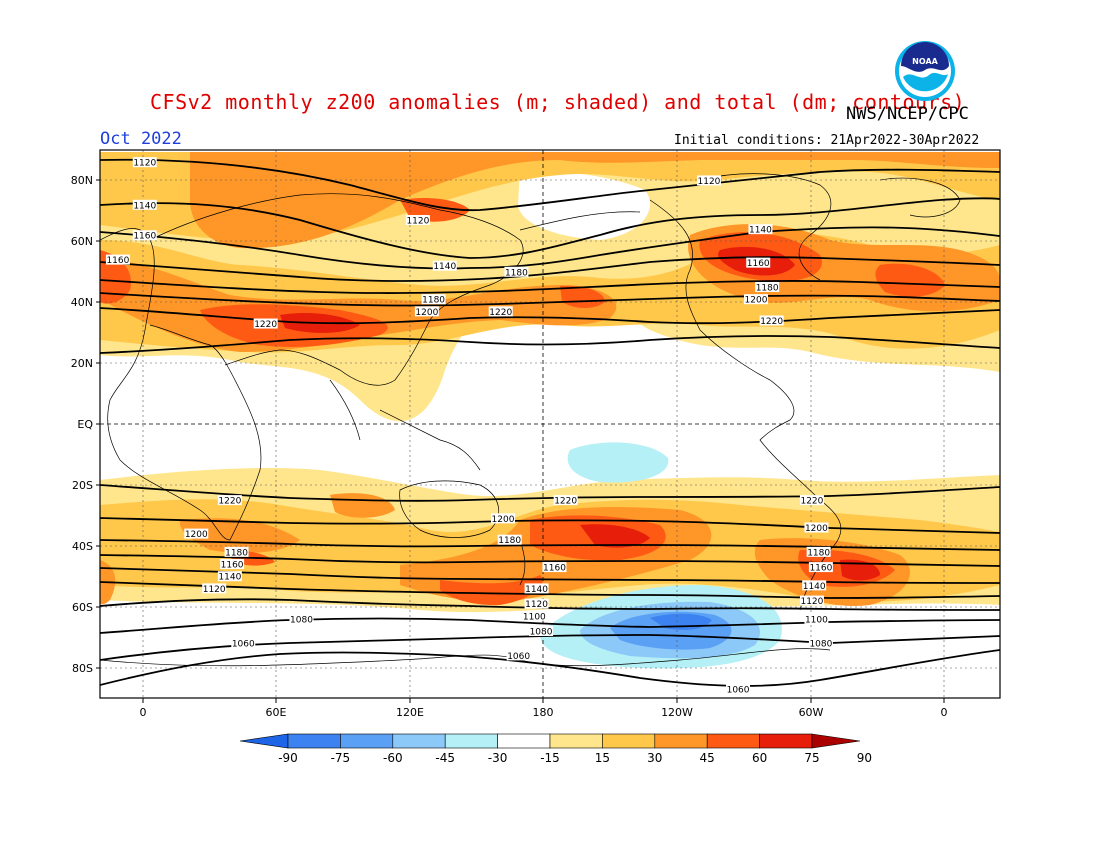 The height and width of the screenshot is (850, 1100). I want to click on contour-label: 1060, so click(243, 644).